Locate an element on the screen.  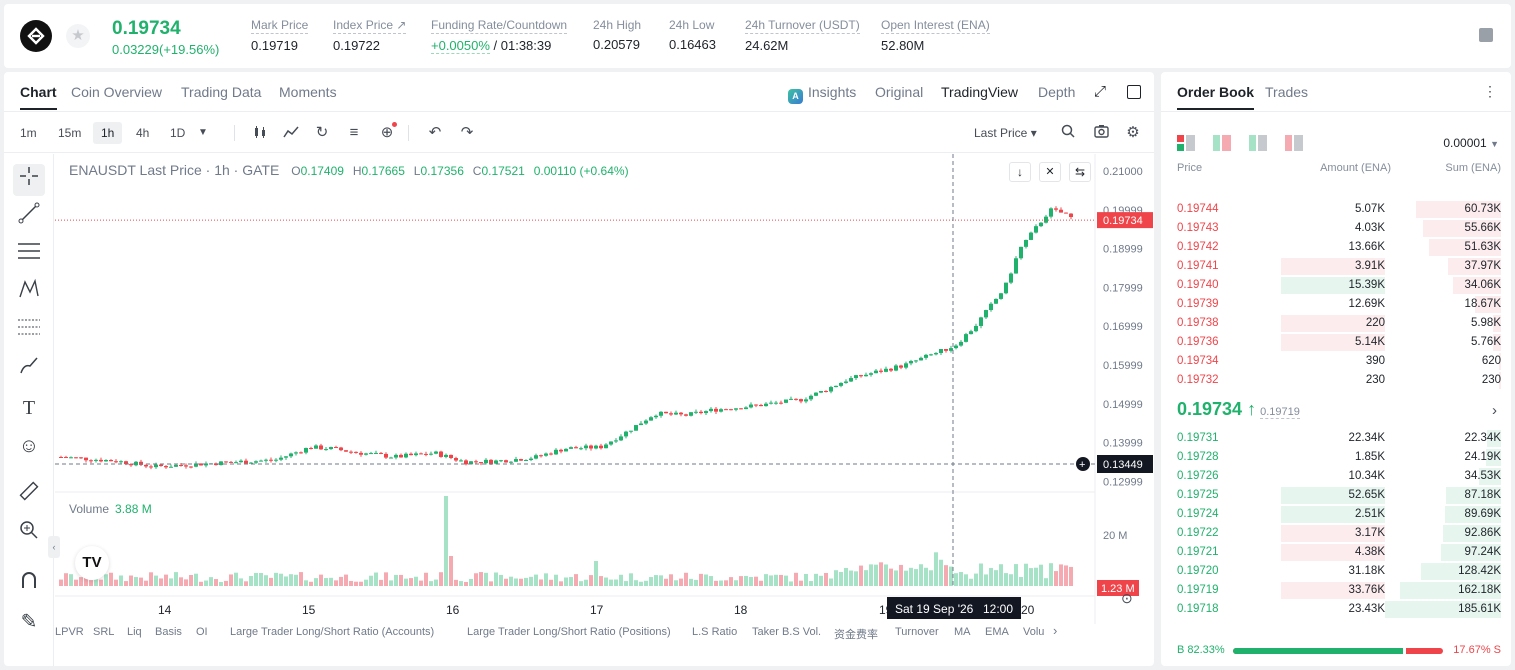
ask-row: 0.19742 13.66K 51.63K is located at coordinates (1336, 247).